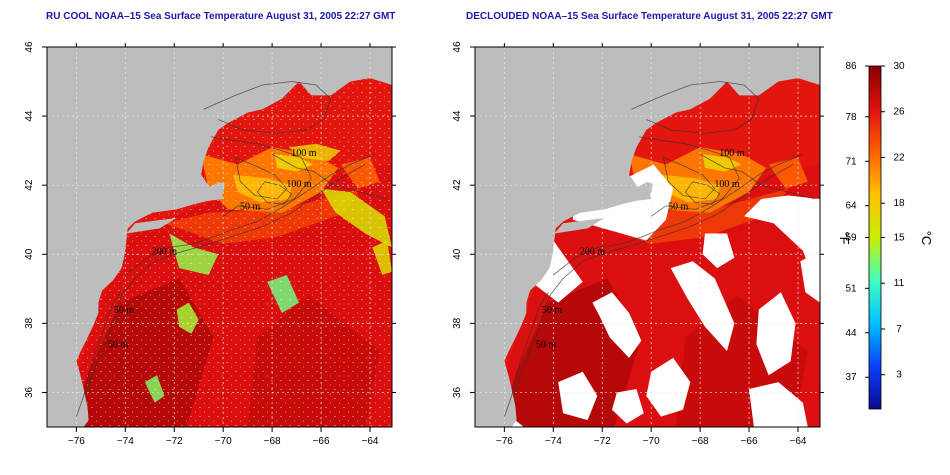 This screenshot has height=475, width=950. What do you see at coordinates (851, 206) in the screenshot?
I see `fahrenheit-tick-label: 64` at bounding box center [851, 206].